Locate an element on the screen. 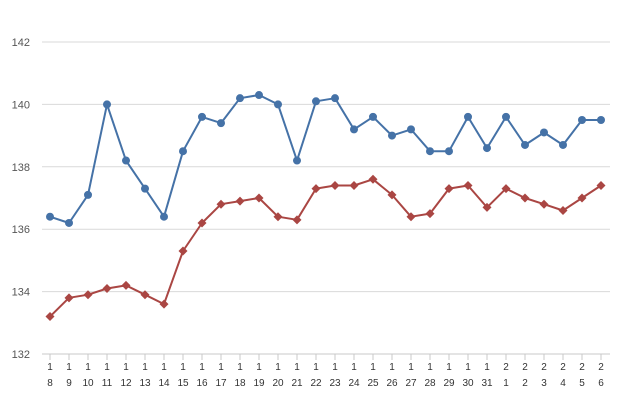 This screenshot has width=640, height=400. x-tick-label: 1 24 is located at coordinates (354, 375).